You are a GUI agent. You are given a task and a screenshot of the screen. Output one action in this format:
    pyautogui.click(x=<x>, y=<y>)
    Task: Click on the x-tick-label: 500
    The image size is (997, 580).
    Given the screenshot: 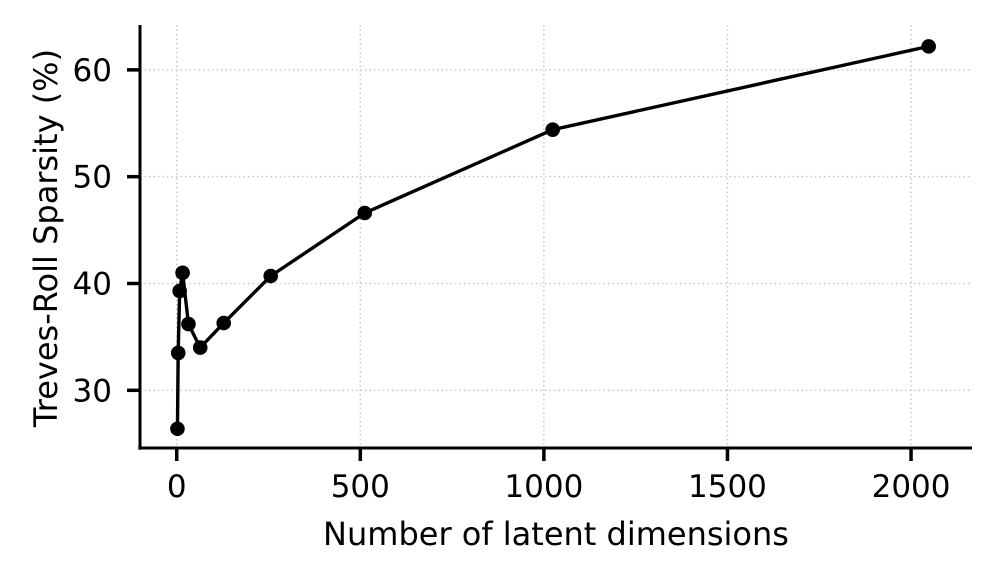 What is the action you would take?
    pyautogui.click(x=360, y=487)
    